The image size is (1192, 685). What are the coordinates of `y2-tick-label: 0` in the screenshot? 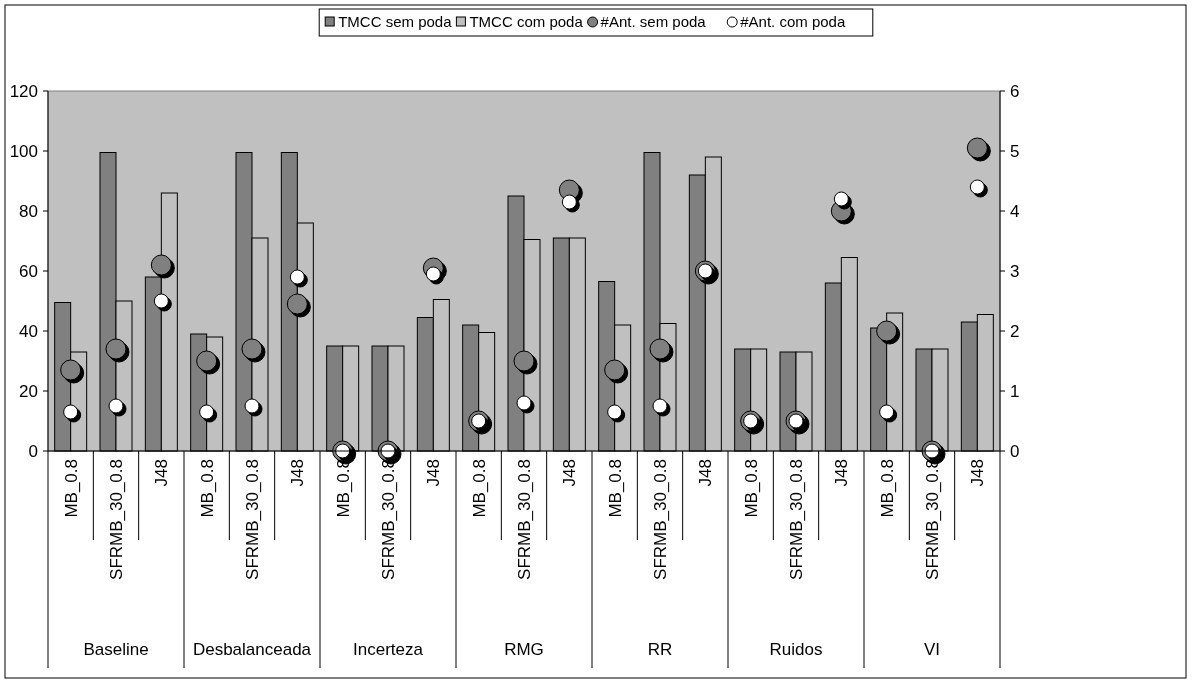 It's located at (1015, 451).